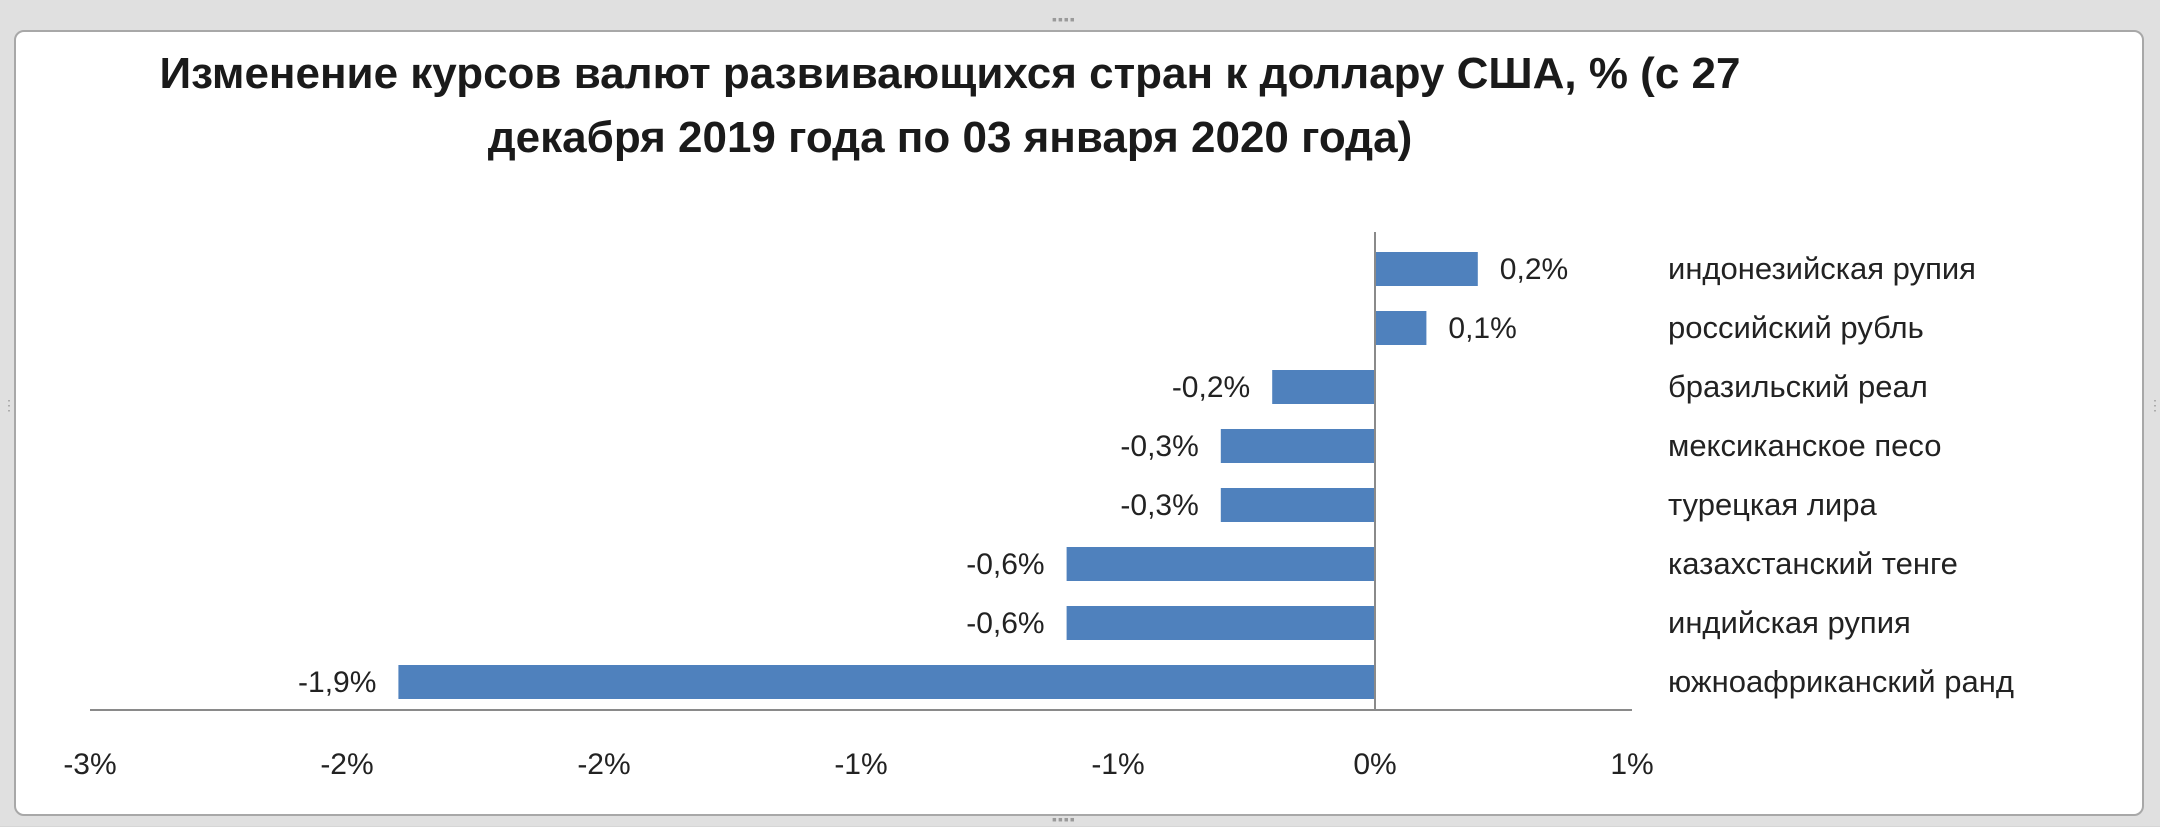 The width and height of the screenshot is (2160, 827). What do you see at coordinates (1211, 387) in the screenshot?
I see `data-label-3: -0,2%` at bounding box center [1211, 387].